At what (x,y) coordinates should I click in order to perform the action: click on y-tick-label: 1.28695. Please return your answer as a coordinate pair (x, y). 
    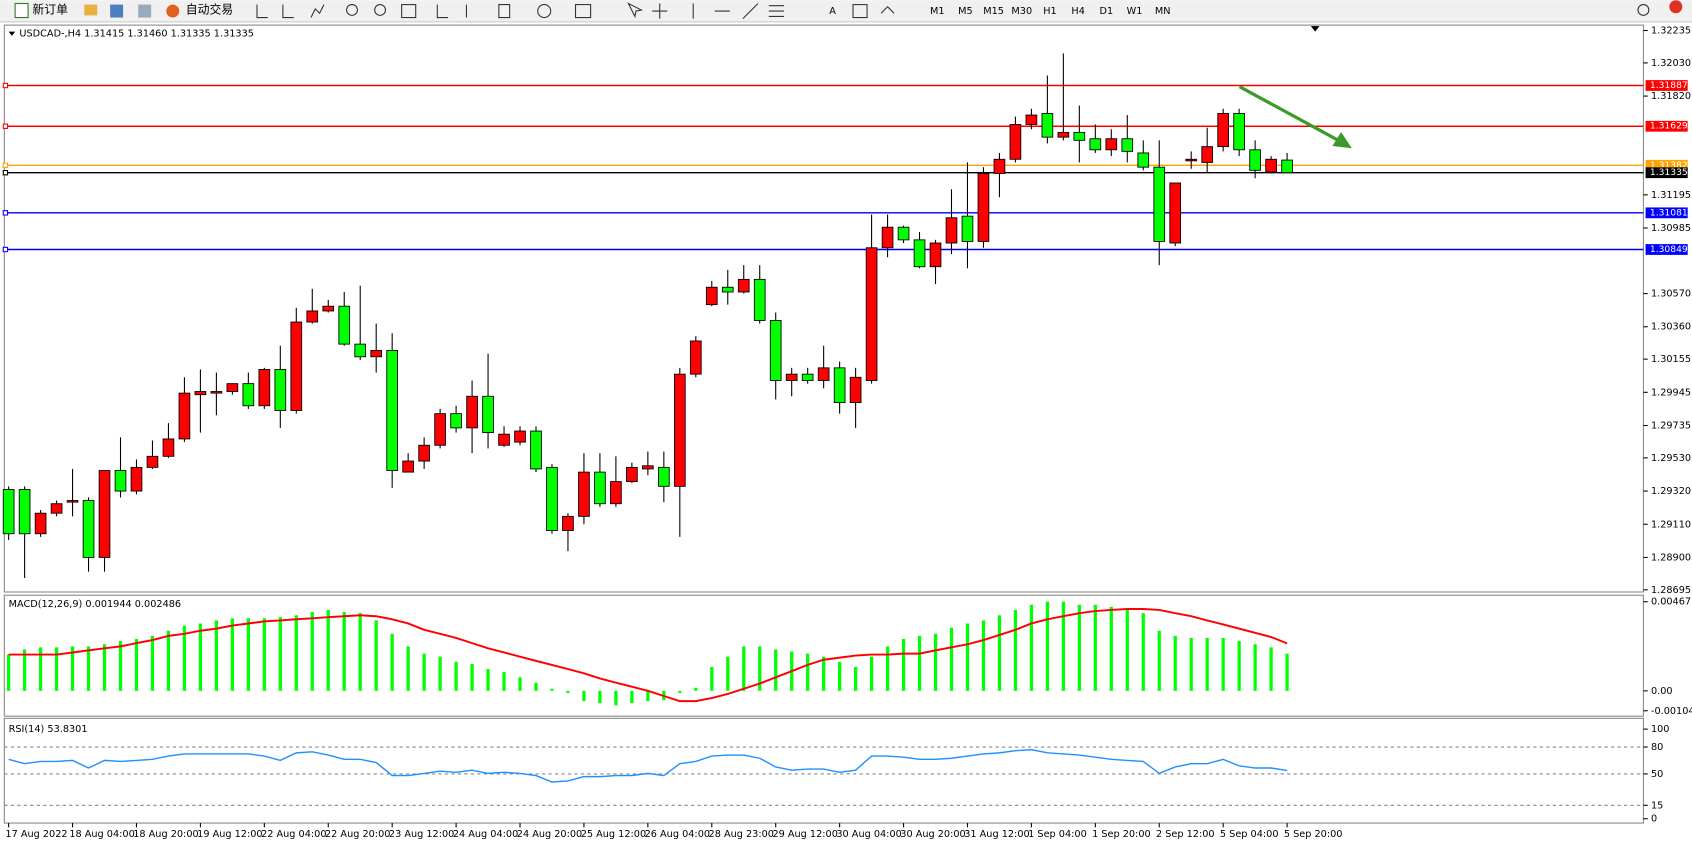
    Looking at the image, I should click on (1671, 590).